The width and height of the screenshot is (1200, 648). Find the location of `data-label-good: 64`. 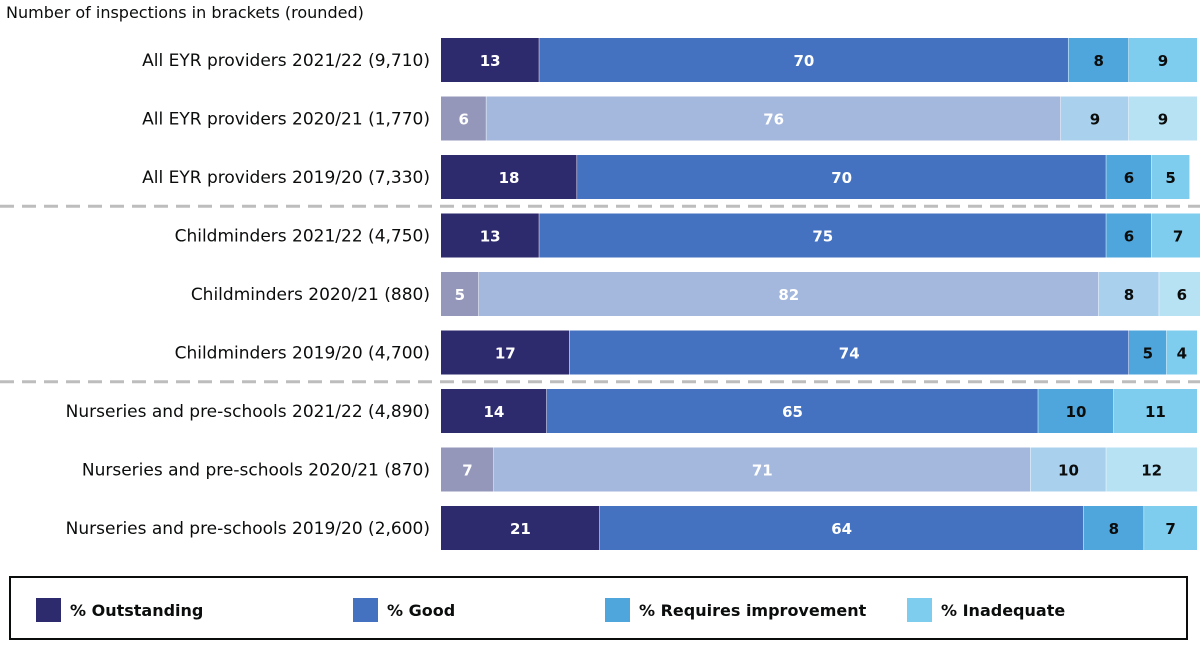

data-label-good: 64 is located at coordinates (841, 529).